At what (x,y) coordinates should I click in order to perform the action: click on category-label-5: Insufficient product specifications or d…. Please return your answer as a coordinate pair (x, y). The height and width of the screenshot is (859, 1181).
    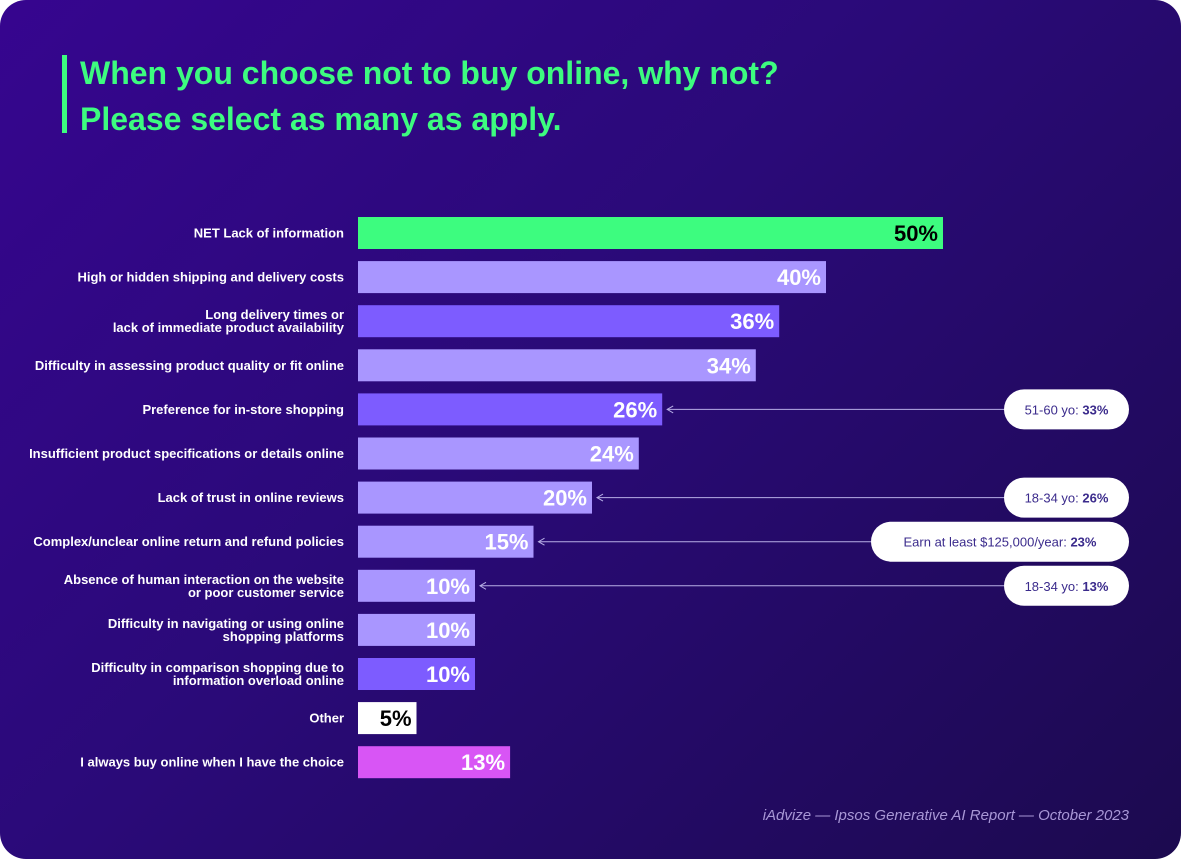
    Looking at the image, I should click on (186, 453).